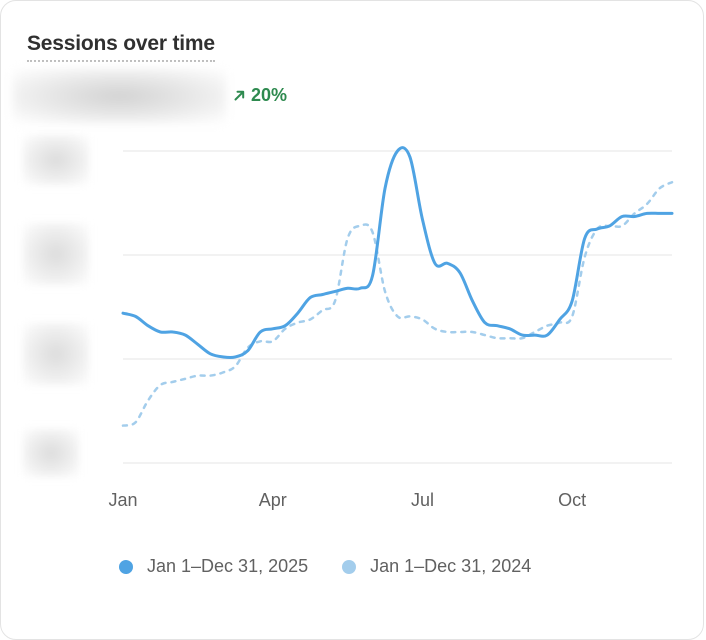 This screenshot has height=640, width=706. I want to click on legend-dot-previous, so click(349, 566).